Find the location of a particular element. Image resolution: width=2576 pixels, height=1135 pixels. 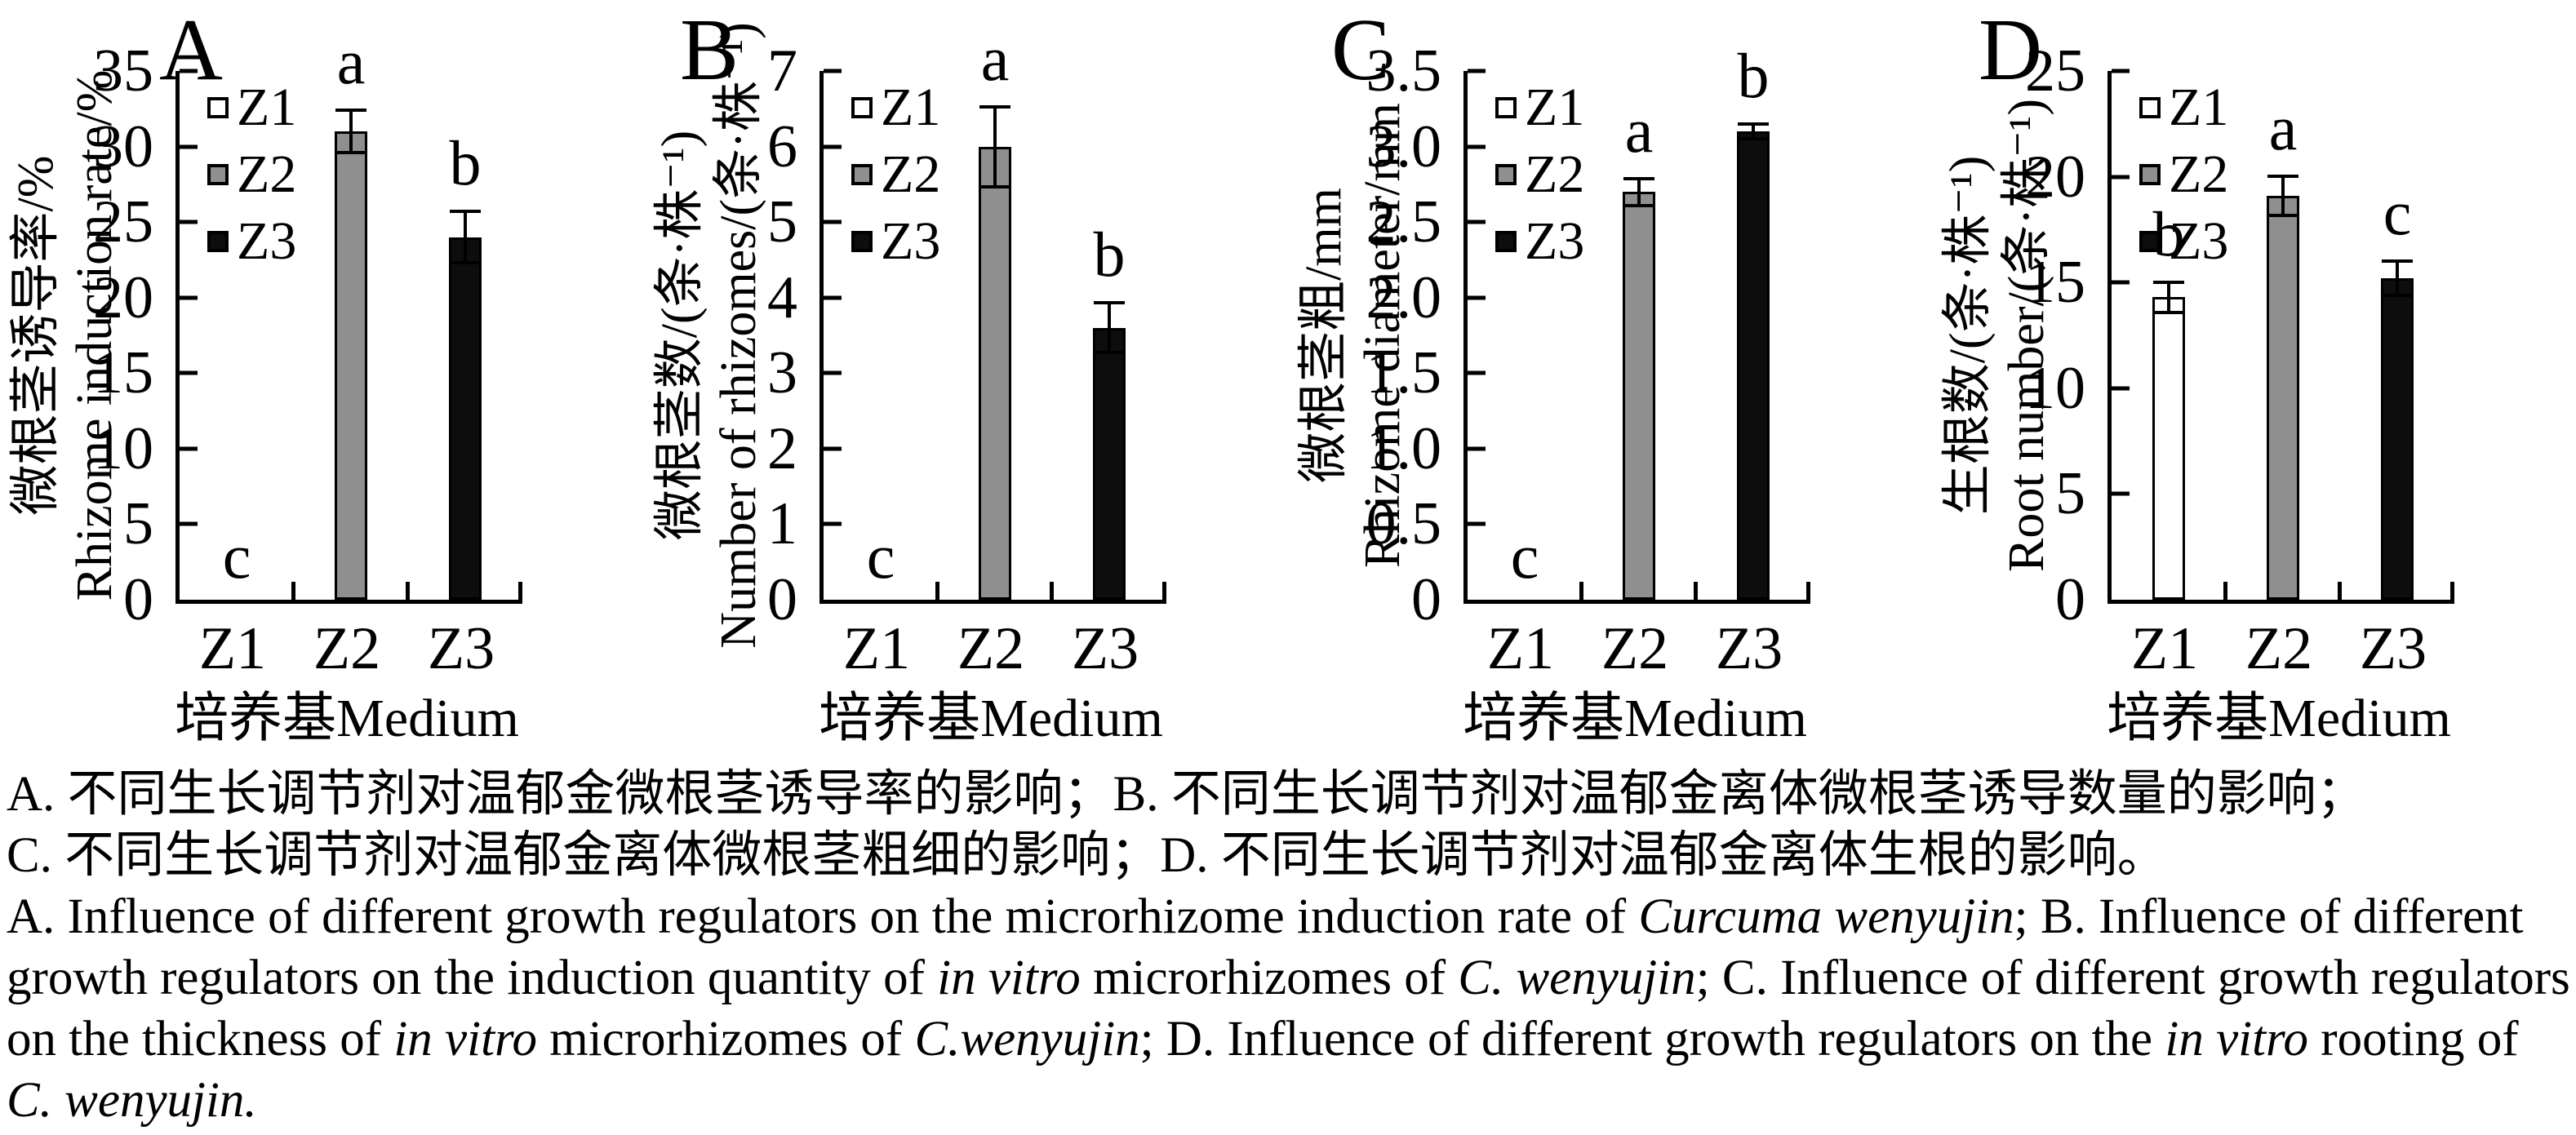

caption-text: on the thickness of is located at coordinates (200, 1039).